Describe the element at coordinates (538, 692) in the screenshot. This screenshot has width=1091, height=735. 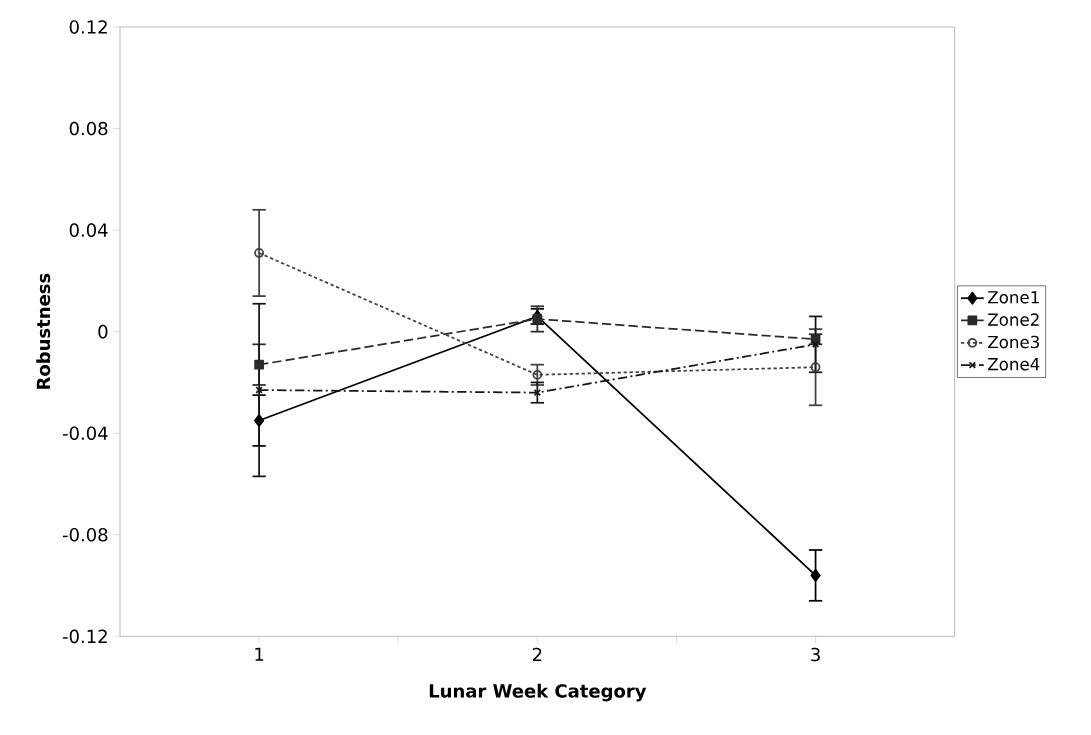
I see `x-axis-title: Lunar Week Category` at that location.